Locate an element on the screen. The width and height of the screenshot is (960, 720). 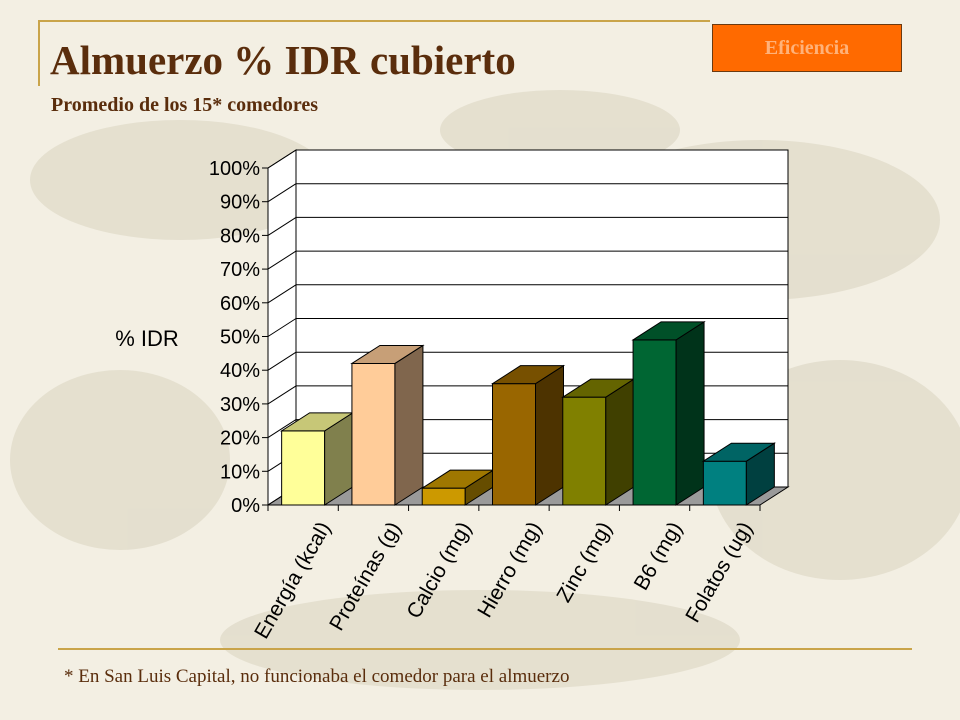
footer-rule is located at coordinates (485, 649).